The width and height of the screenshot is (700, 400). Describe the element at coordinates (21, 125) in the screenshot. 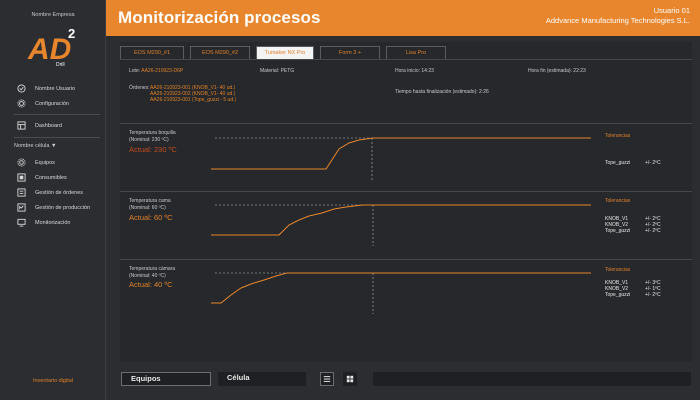

I see `dashboard-icon` at that location.